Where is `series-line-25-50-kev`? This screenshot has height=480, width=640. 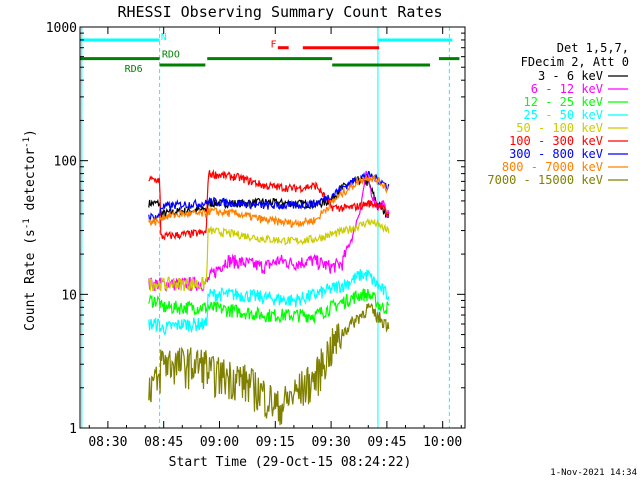
series-line-25-50-kev is located at coordinates (269, 302).